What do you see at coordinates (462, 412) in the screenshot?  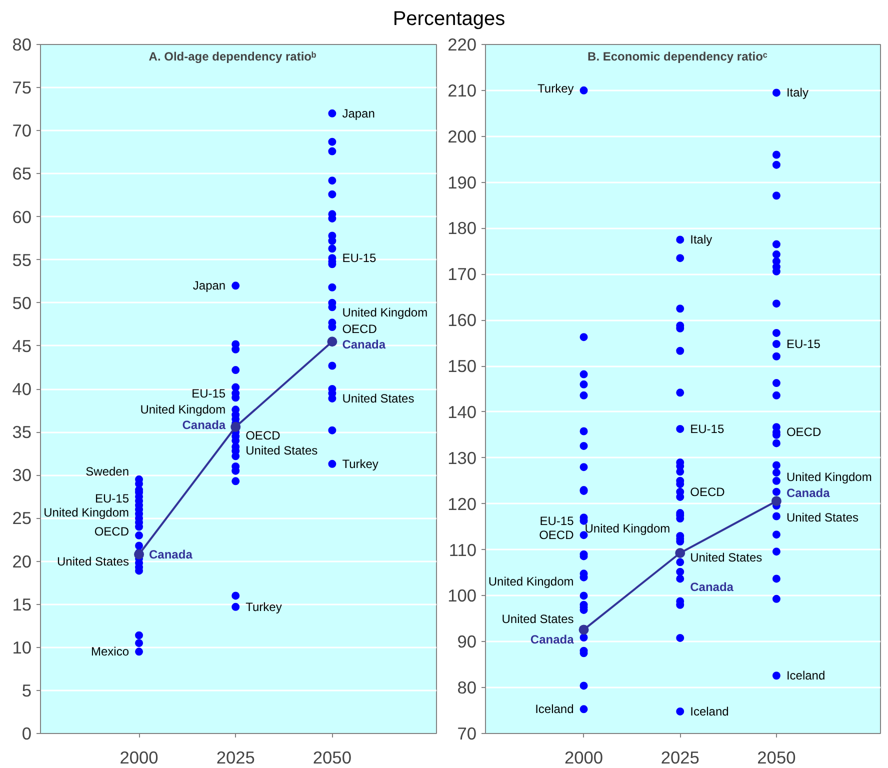 I see `y-tick-label: 140` at bounding box center [462, 412].